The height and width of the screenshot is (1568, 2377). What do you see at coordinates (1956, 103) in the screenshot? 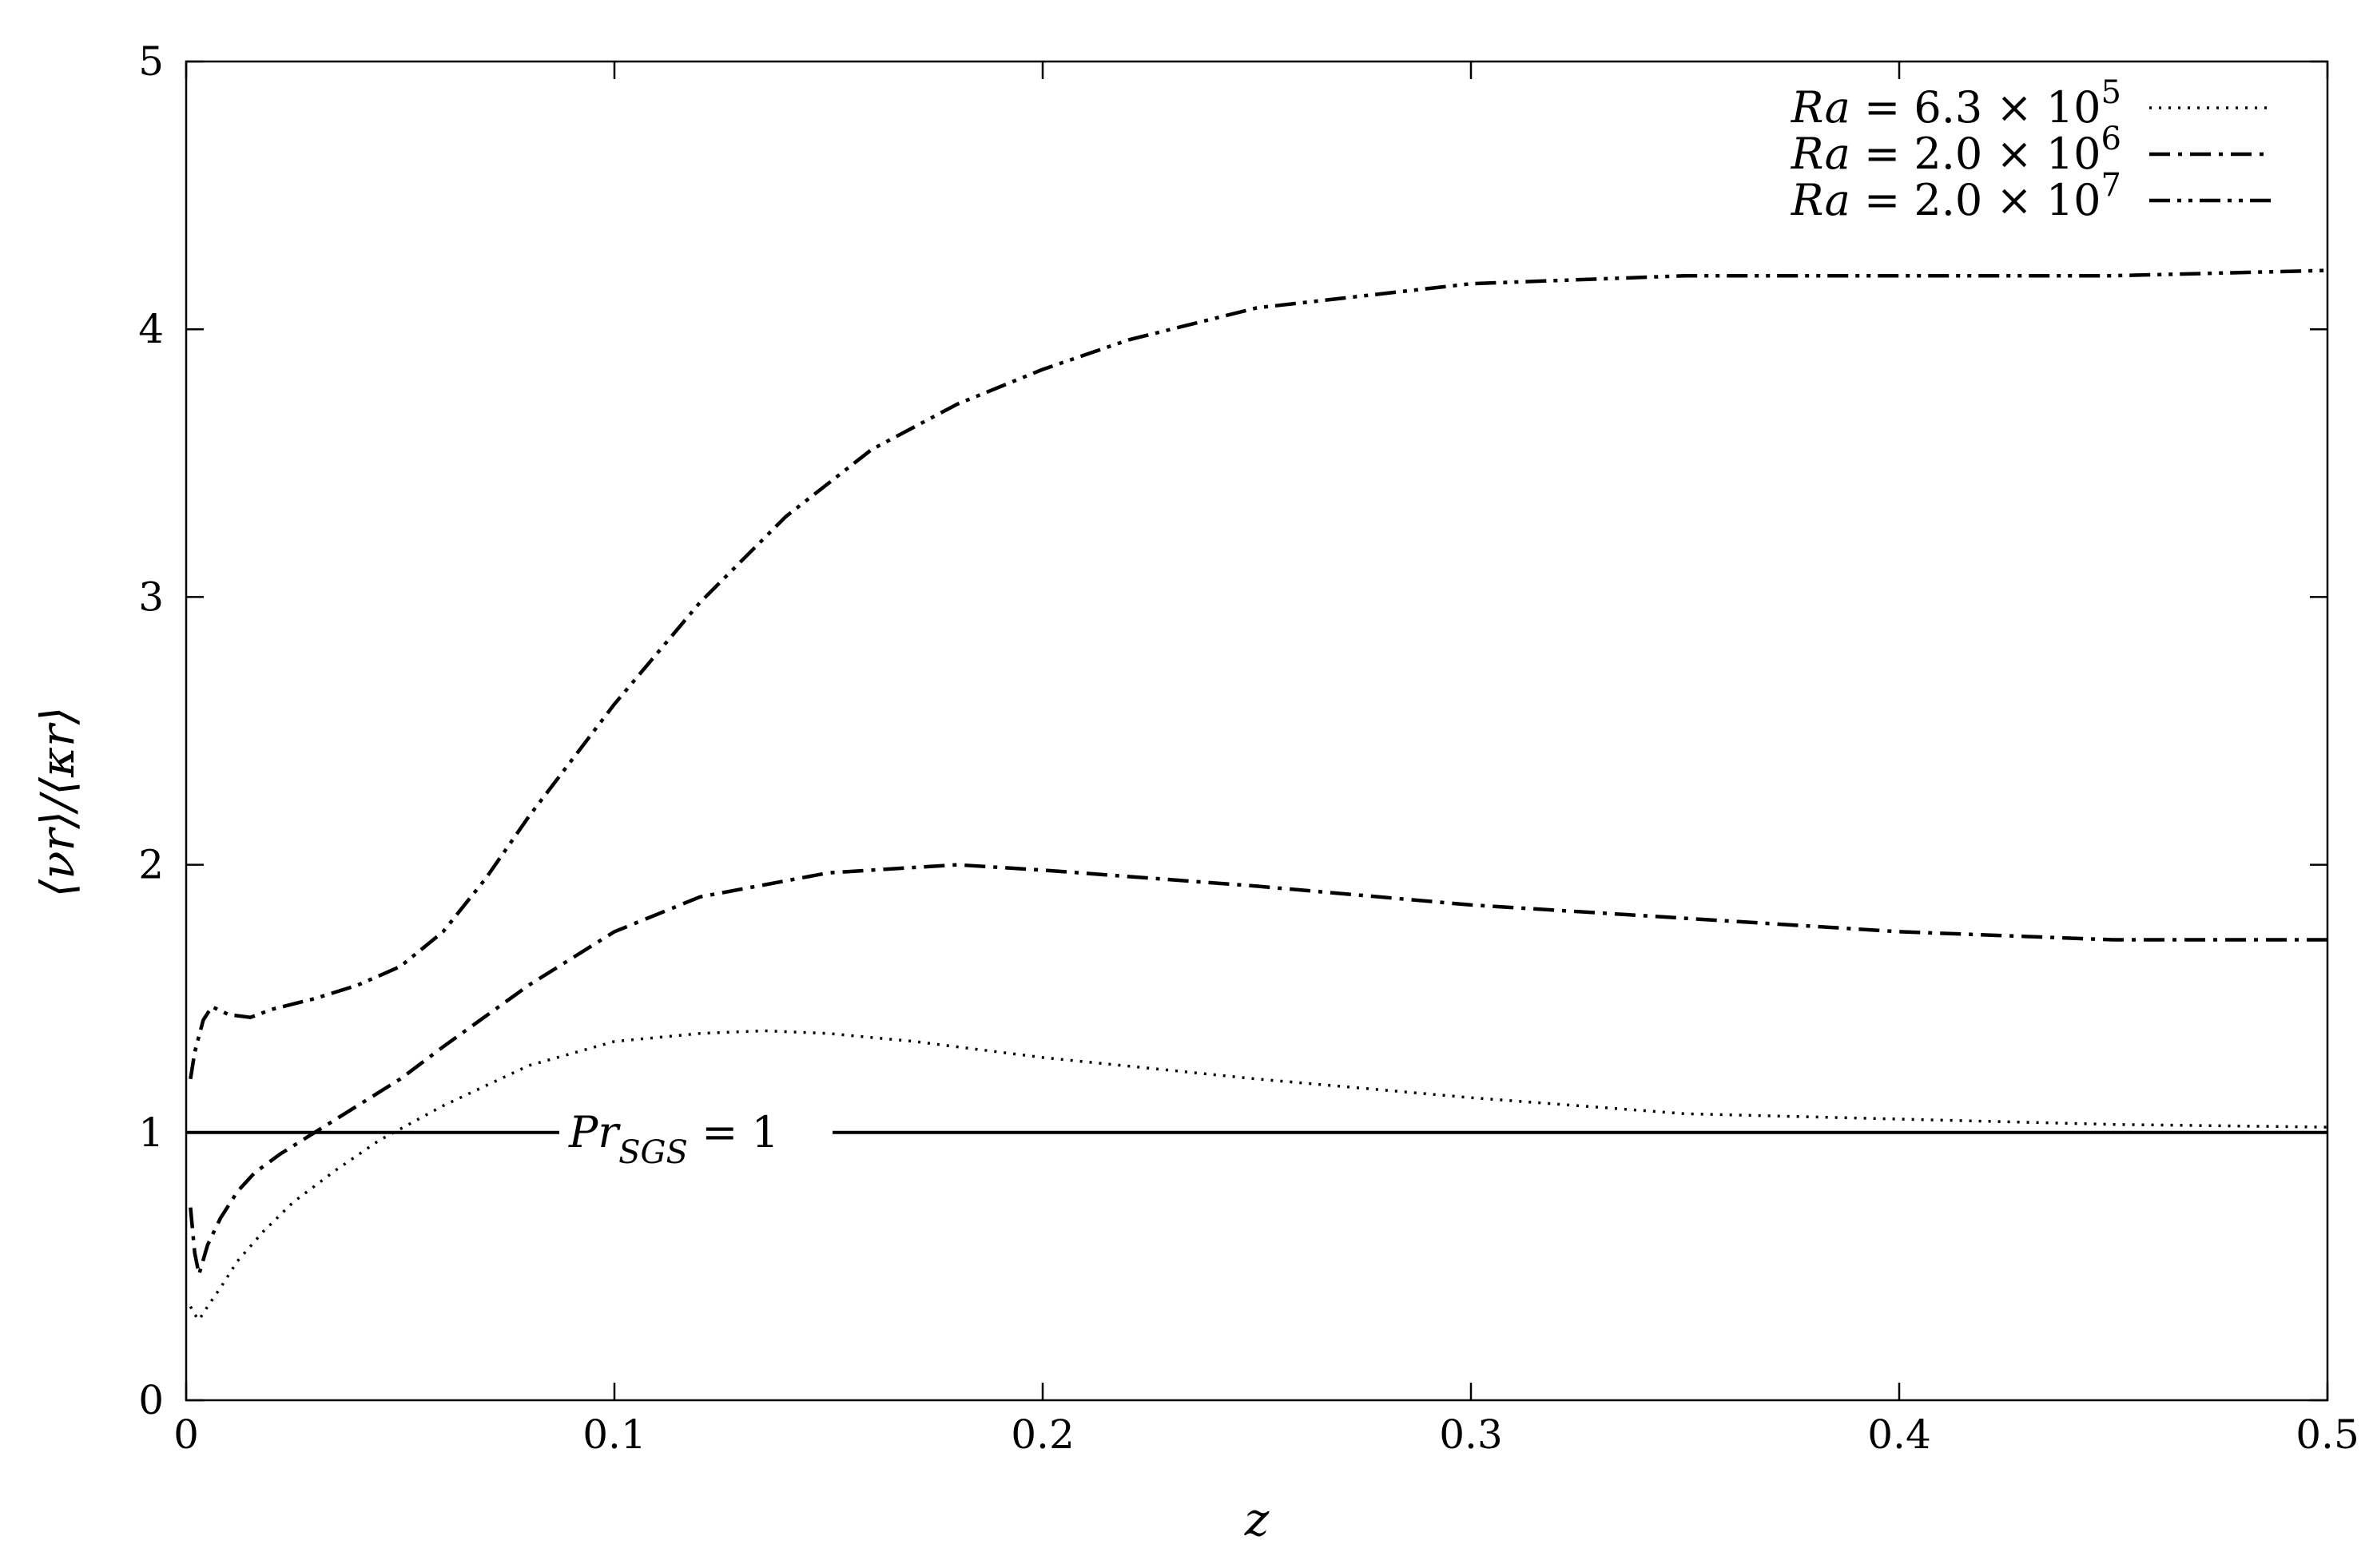
I see `legend-label-0: Ra = 6.3 × 105` at bounding box center [1956, 103].